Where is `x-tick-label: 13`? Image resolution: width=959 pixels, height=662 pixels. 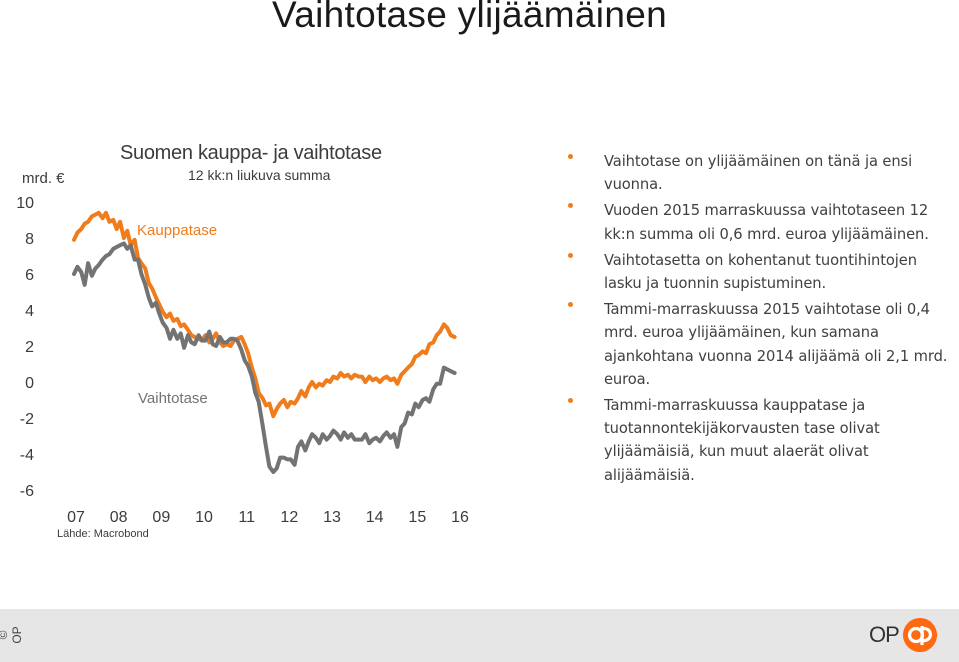
x-tick-label: 13 is located at coordinates (332, 517).